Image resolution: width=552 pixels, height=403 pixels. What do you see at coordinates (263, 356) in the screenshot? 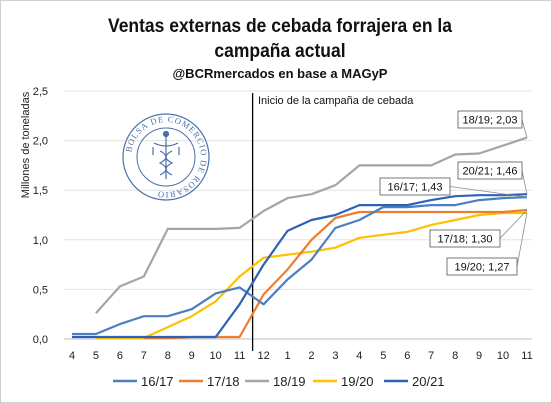
I see `x-tick-label: 12` at bounding box center [263, 356].